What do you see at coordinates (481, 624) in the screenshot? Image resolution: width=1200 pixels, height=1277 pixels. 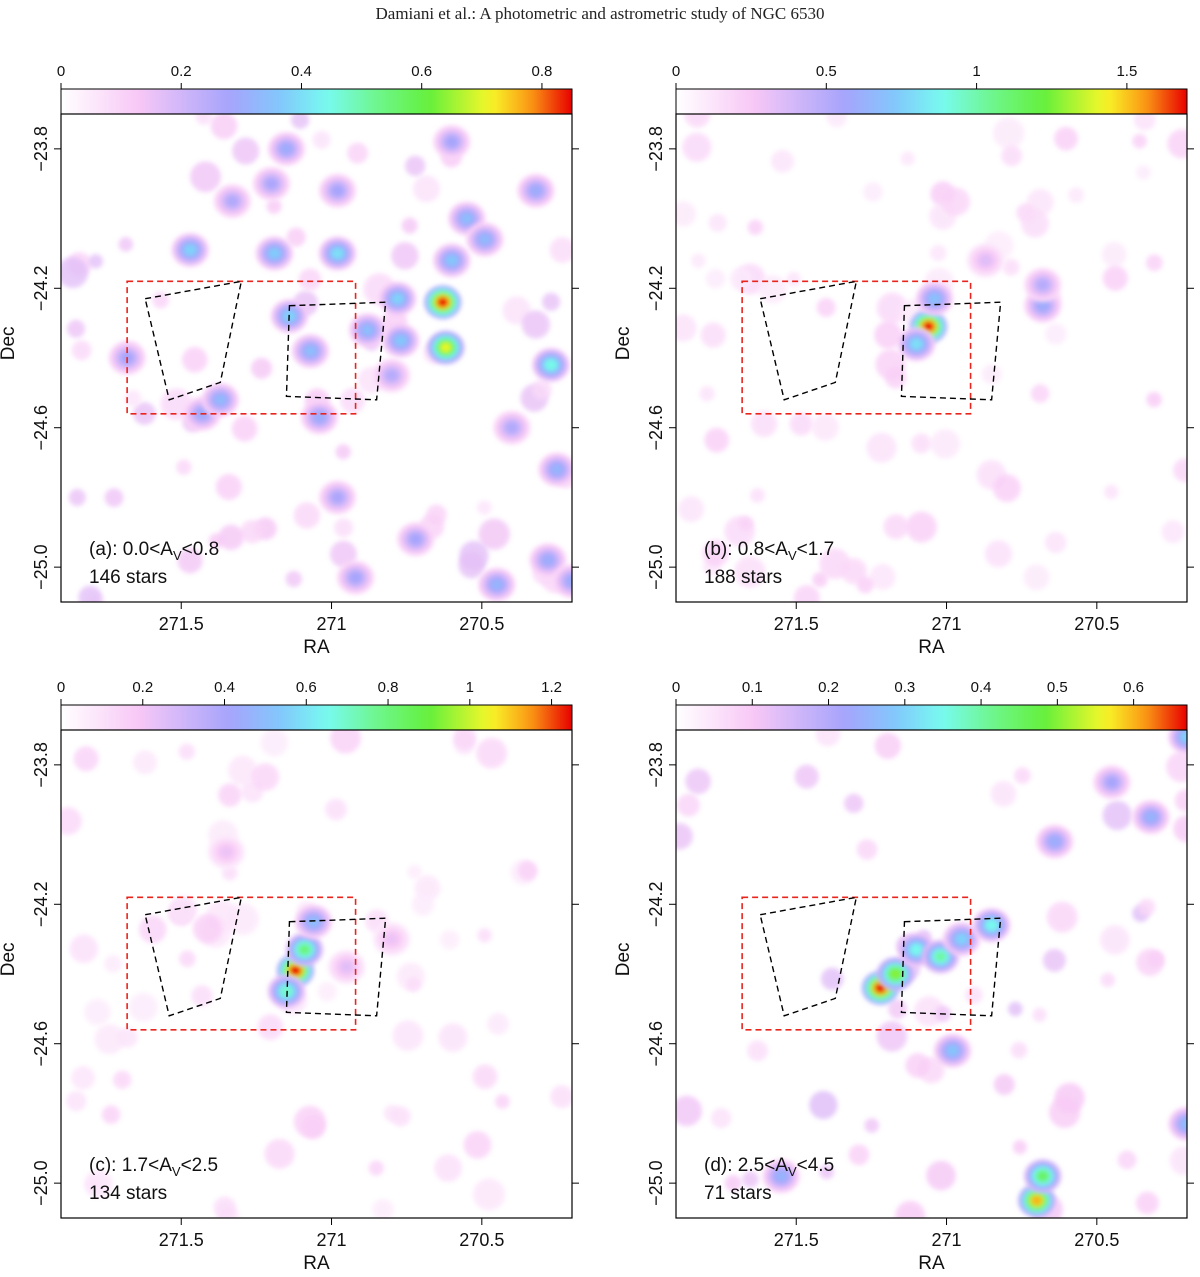 I see `x-tick-label: 270.5` at bounding box center [481, 624].